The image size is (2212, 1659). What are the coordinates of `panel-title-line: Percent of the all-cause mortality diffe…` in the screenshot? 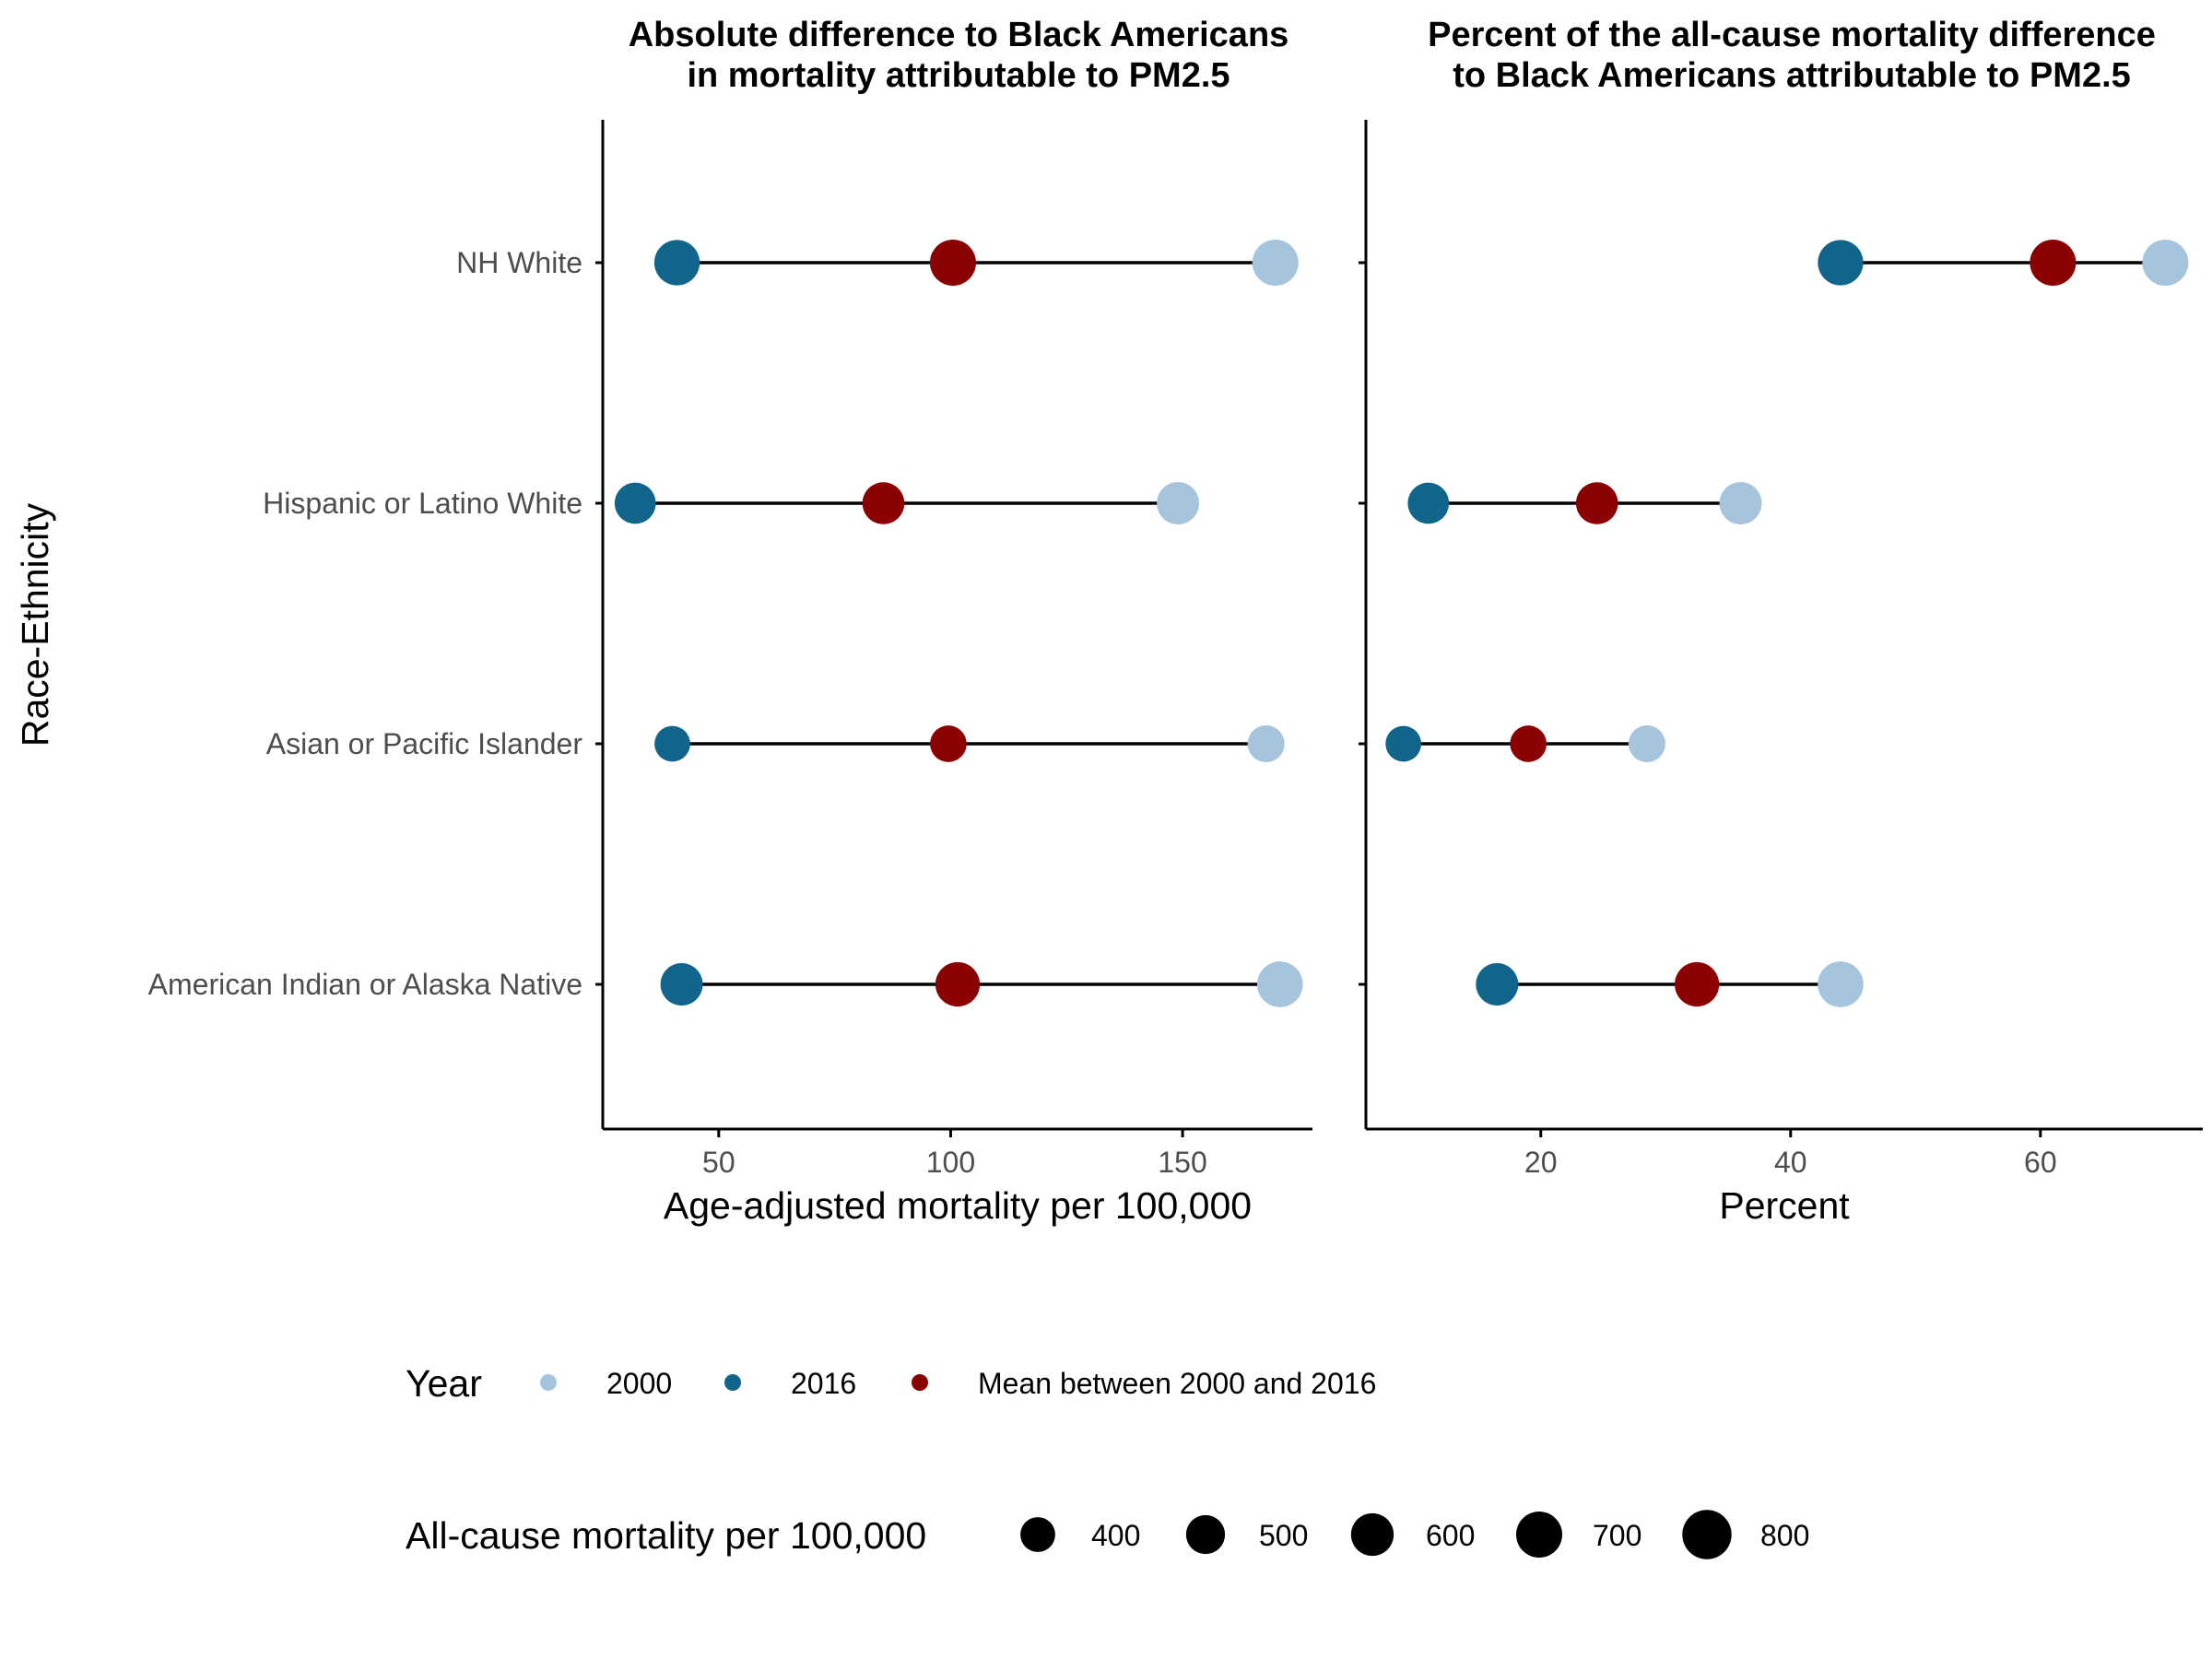 It's located at (1792, 35).